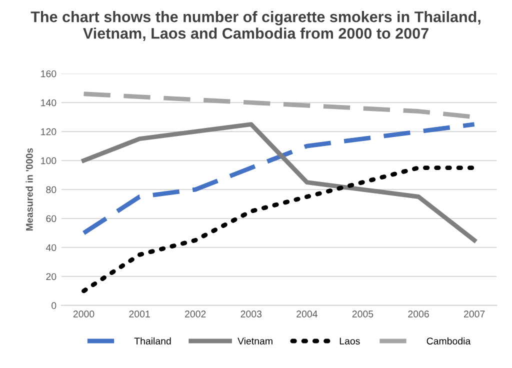 This screenshot has width=512, height=368. Describe the element at coordinates (48, 160) in the screenshot. I see `y-tick-label: 100` at that location.